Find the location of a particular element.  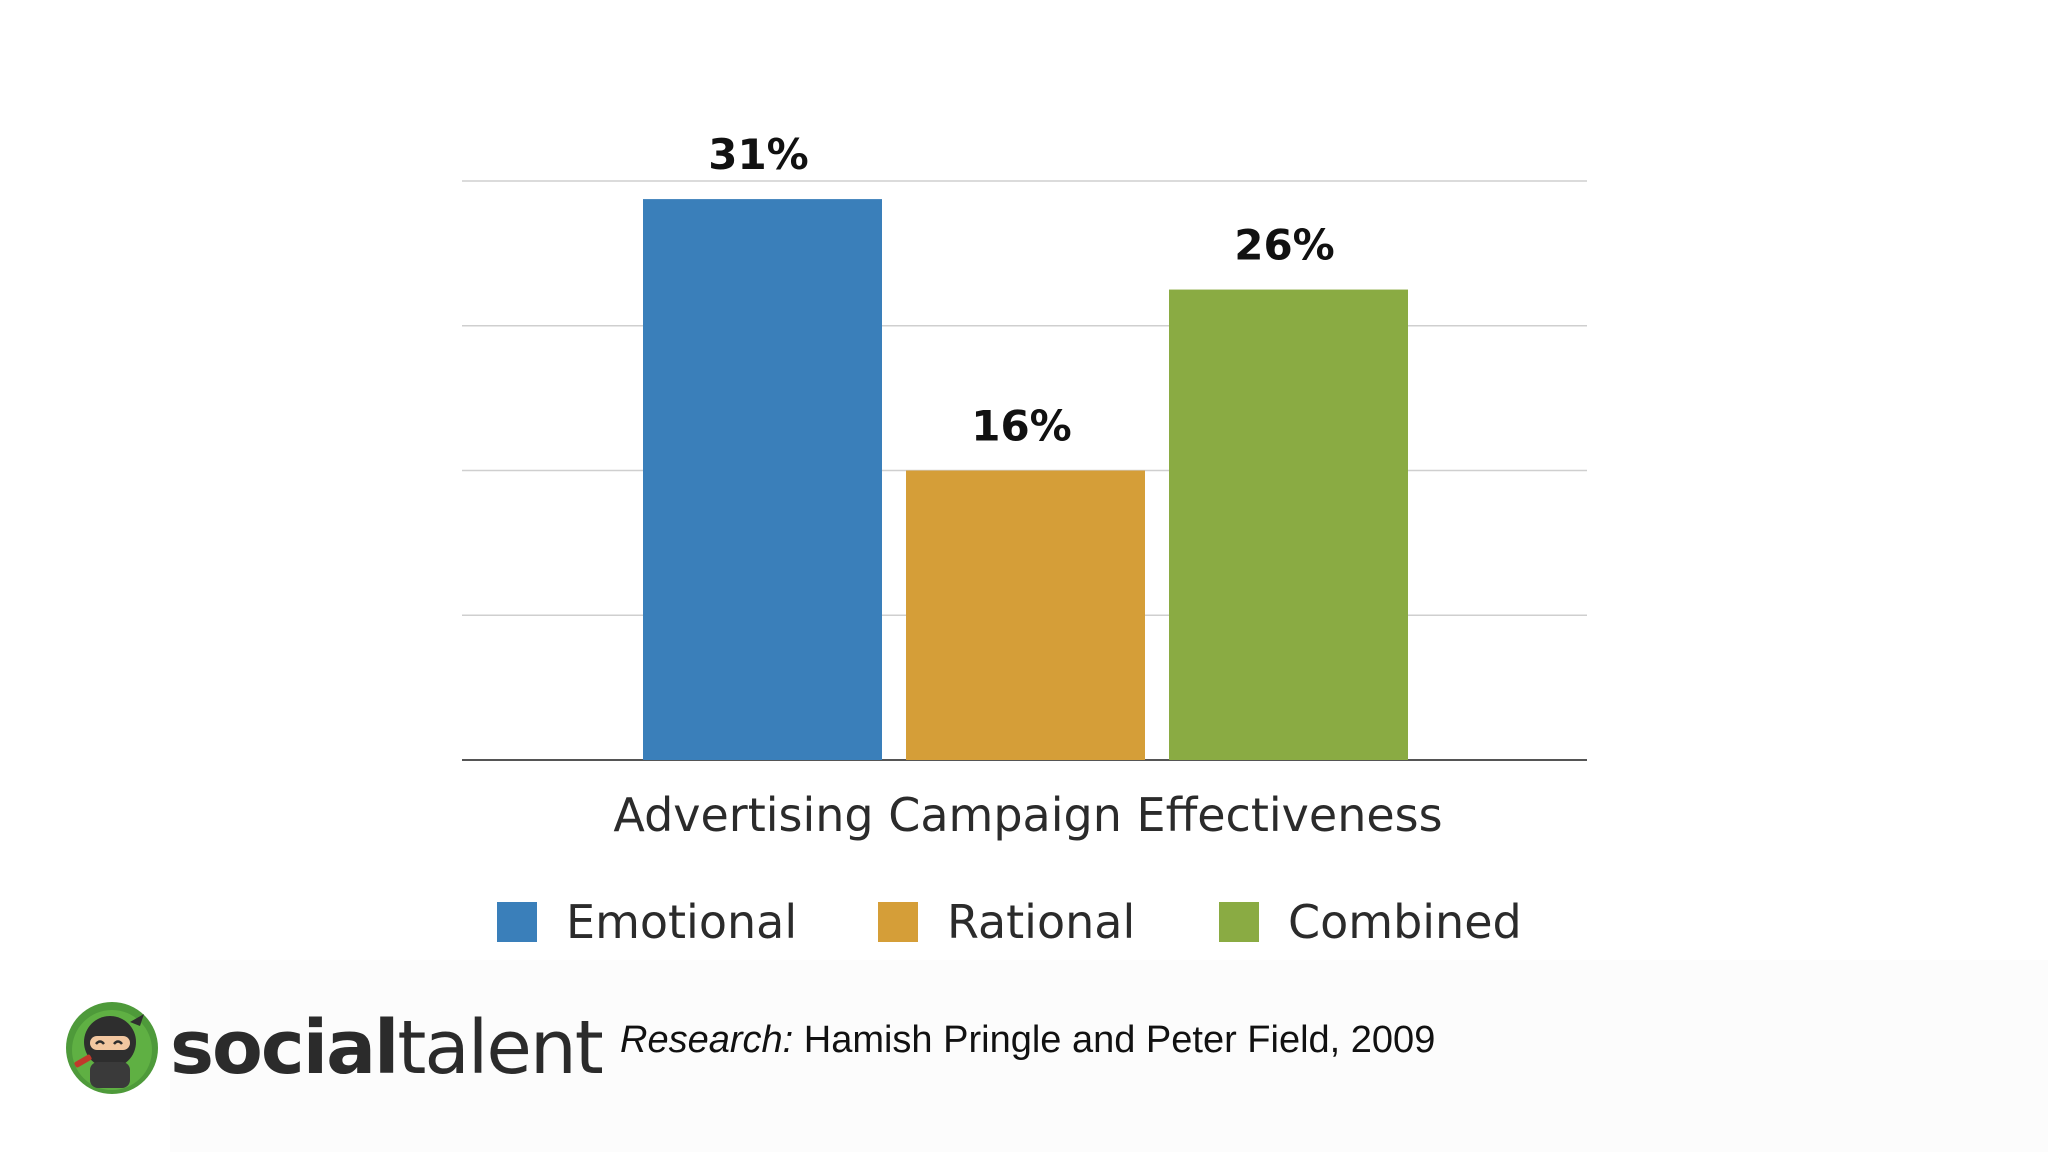

legend: Emotional Rational Combined is located at coordinates (1024, 922).